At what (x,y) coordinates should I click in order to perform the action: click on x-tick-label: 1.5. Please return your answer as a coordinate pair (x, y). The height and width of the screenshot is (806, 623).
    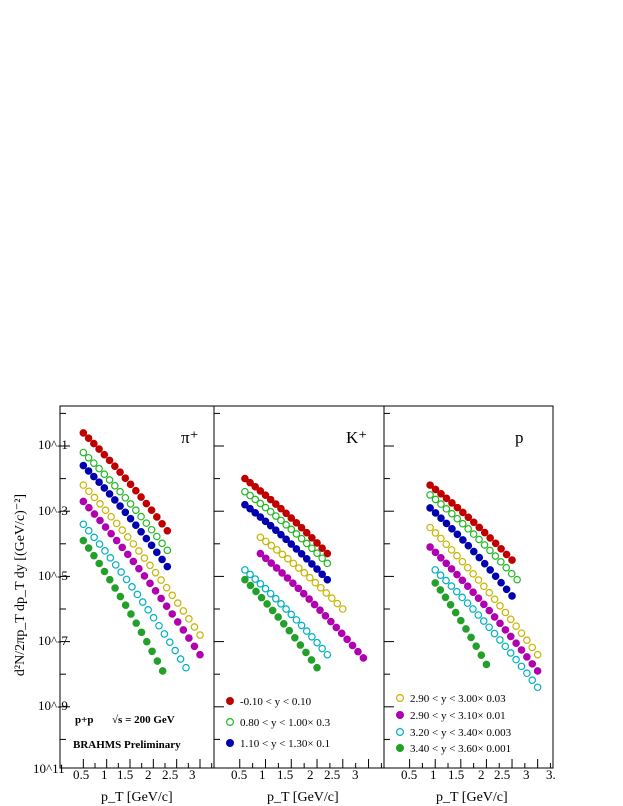
    Looking at the image, I should click on (285, 774).